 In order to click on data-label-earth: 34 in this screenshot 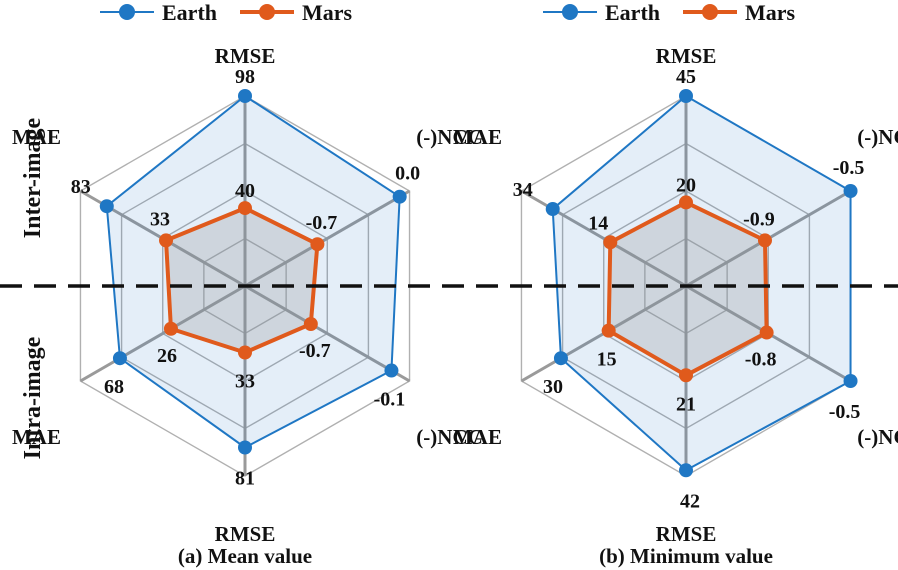, I will do `click(523, 190)`.